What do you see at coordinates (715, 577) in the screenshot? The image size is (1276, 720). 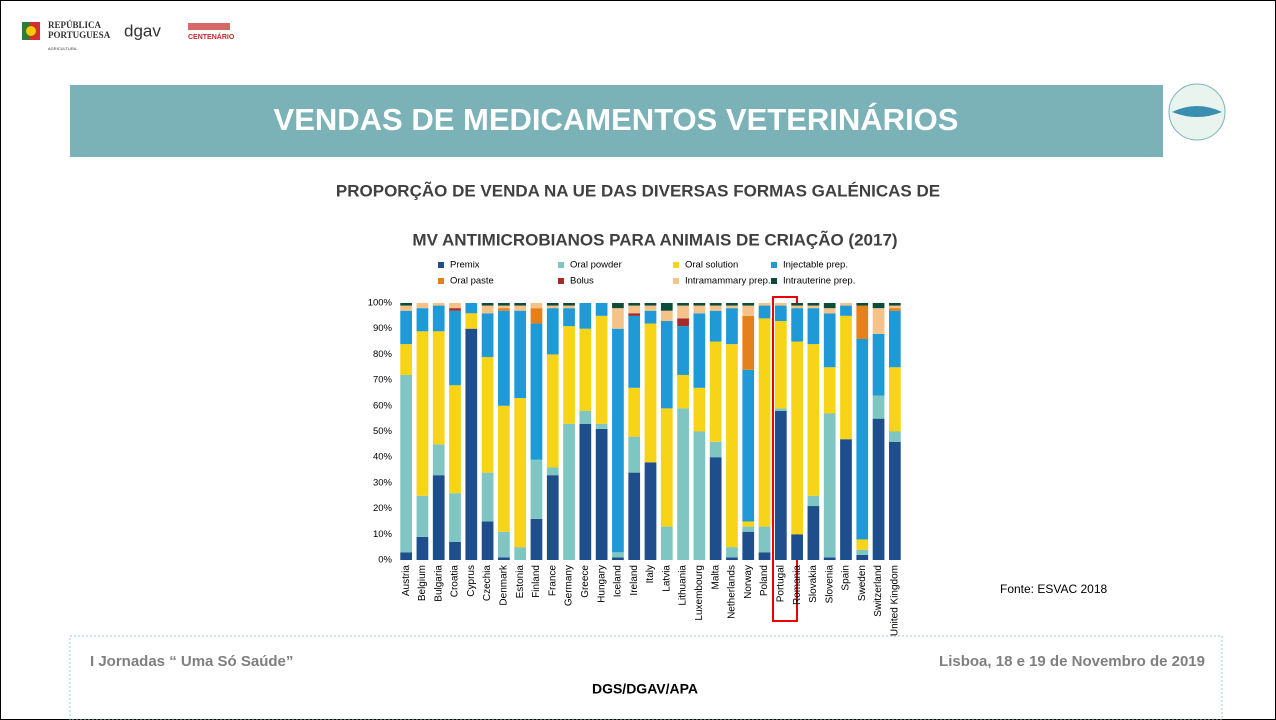 I see `x-tick-label: Malta` at bounding box center [715, 577].